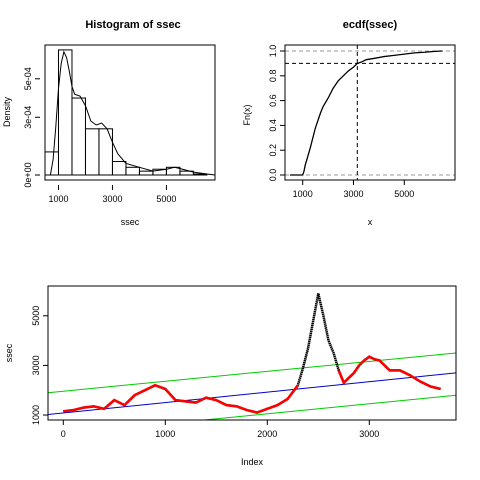  Describe the element at coordinates (273, 51) in the screenshot. I see `ecdf-ytick-label-5: 1.0` at that location.